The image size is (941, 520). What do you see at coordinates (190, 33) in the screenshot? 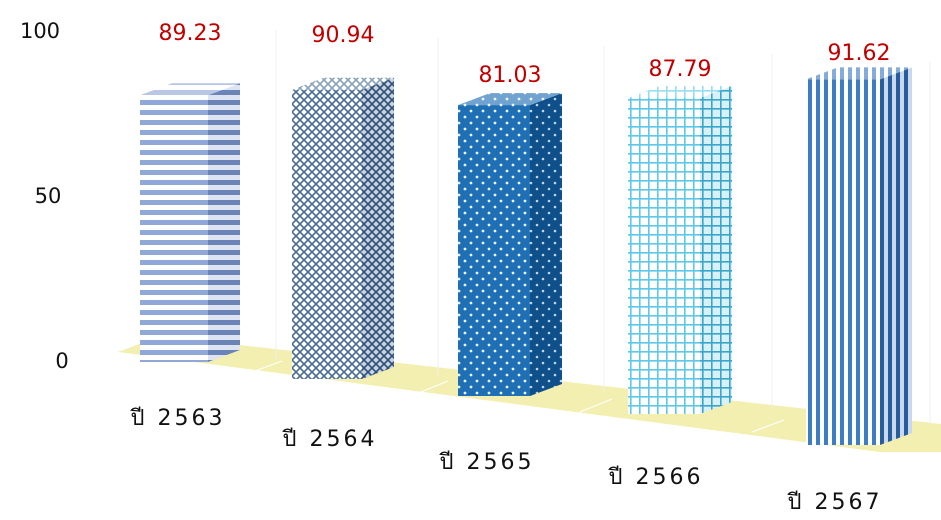
I see `value-label: 89.23` at bounding box center [190, 33].